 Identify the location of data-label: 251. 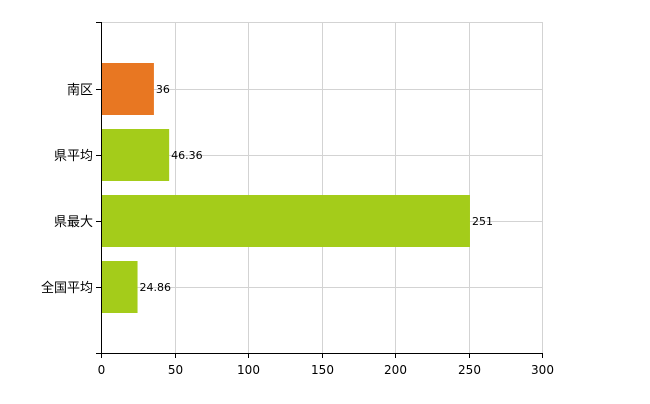
(482, 221).